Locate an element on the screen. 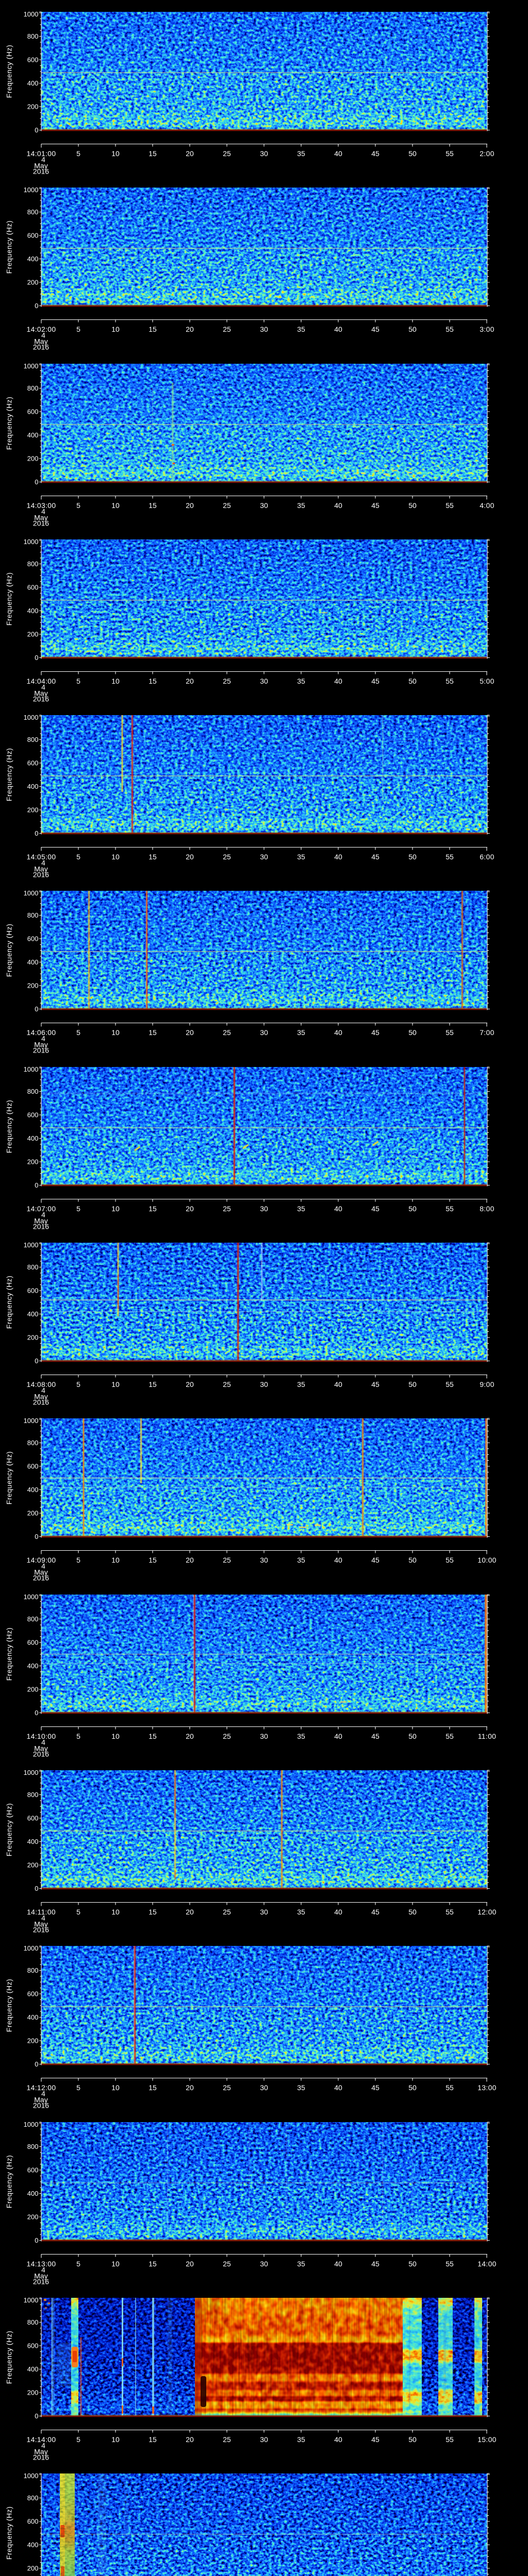  svg-text: 14:05:00 is located at coordinates (41, 857).